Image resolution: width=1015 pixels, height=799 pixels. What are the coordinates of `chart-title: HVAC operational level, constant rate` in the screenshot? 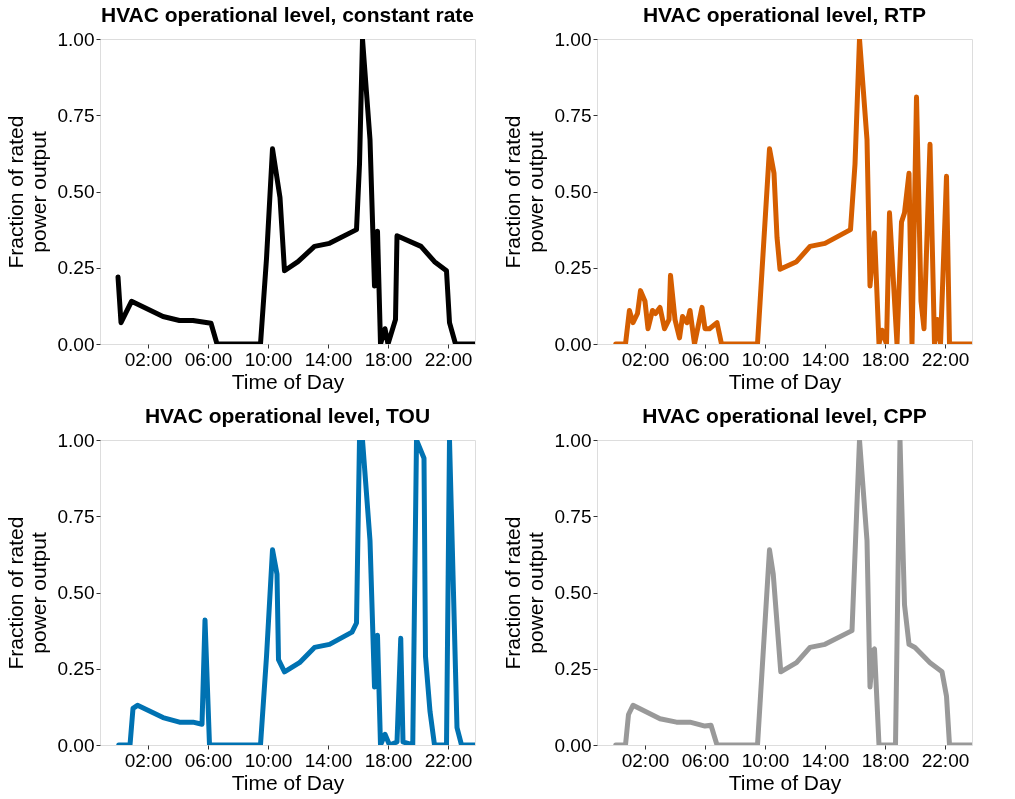 It's located at (287, 14).